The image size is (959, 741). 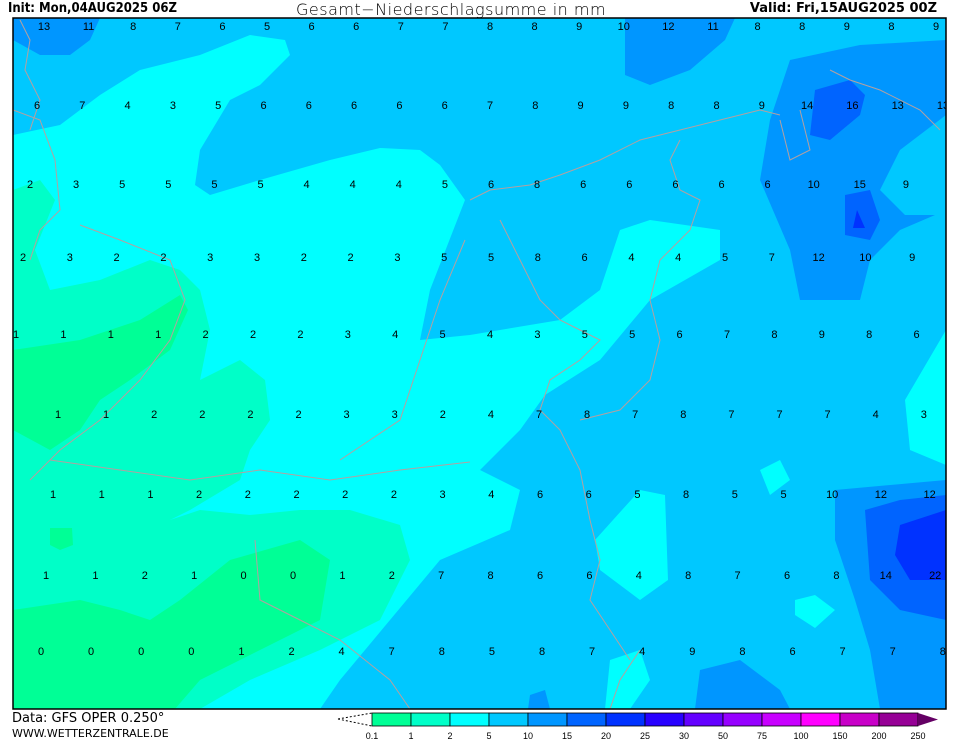 I want to click on grid-value: 16, so click(x=852, y=106).